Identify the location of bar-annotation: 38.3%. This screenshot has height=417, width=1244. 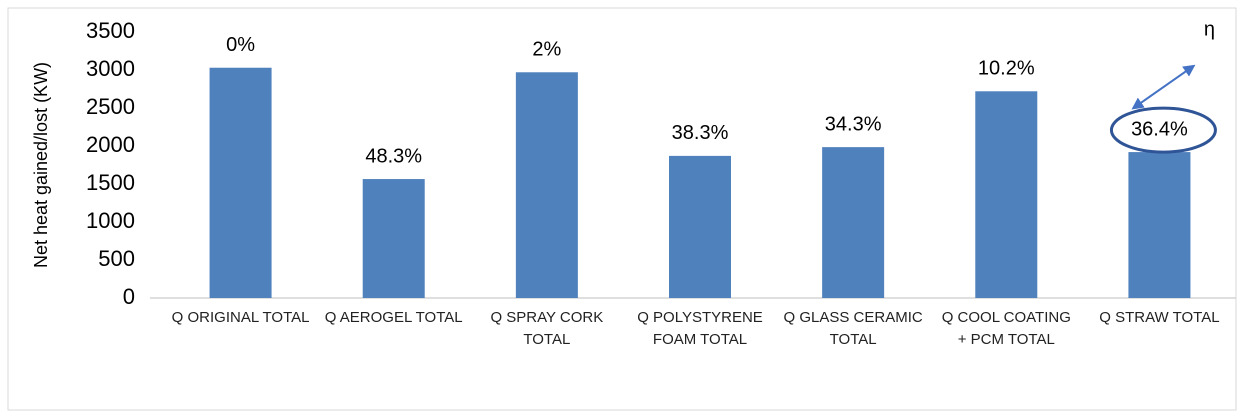
(700, 133).